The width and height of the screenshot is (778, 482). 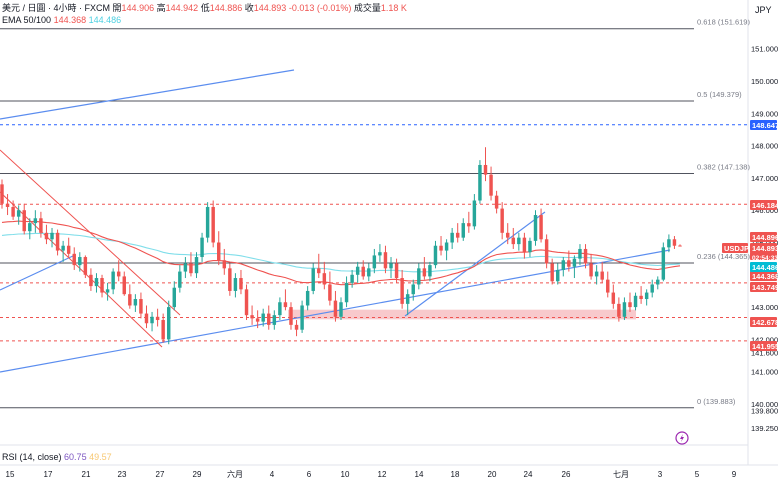 What do you see at coordinates (764, 248) in the screenshot?
I see `price-badge: 144.893` at bounding box center [764, 248].